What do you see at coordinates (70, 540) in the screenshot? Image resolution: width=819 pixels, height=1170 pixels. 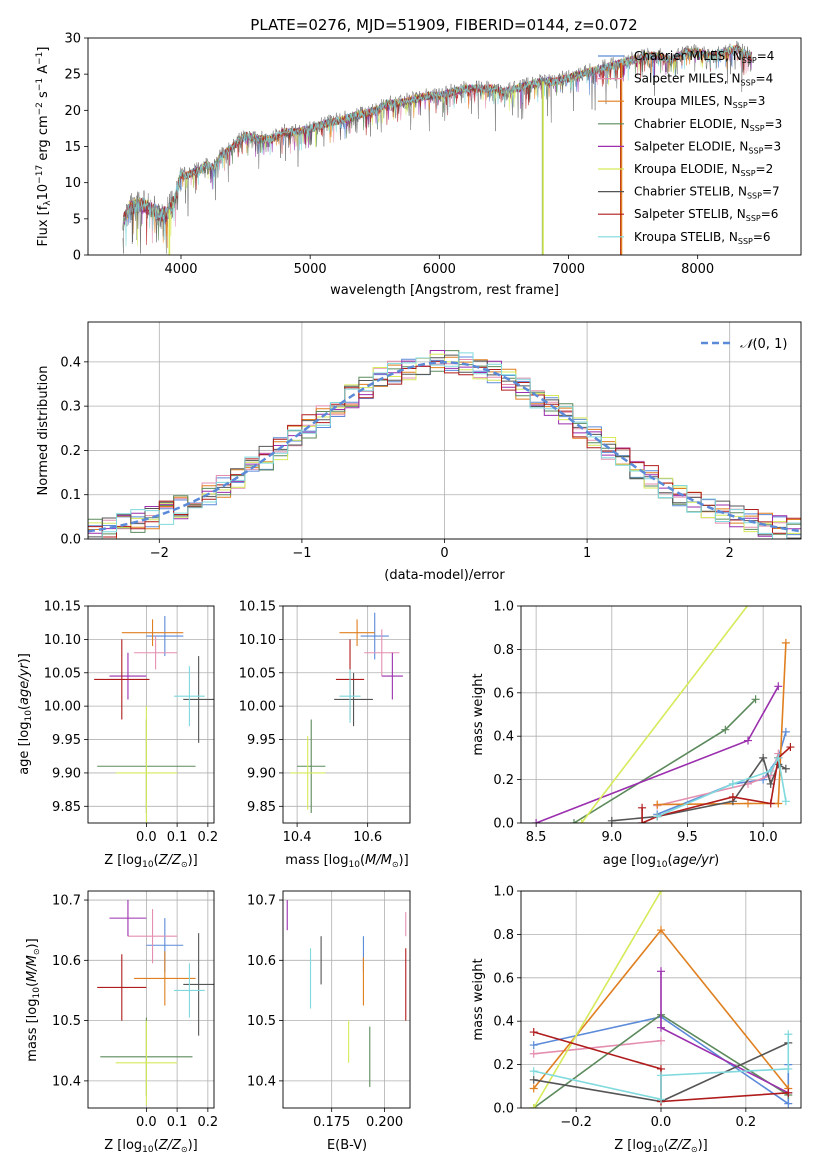 I see `hist-ytick-label: 0.0` at bounding box center [70, 540].